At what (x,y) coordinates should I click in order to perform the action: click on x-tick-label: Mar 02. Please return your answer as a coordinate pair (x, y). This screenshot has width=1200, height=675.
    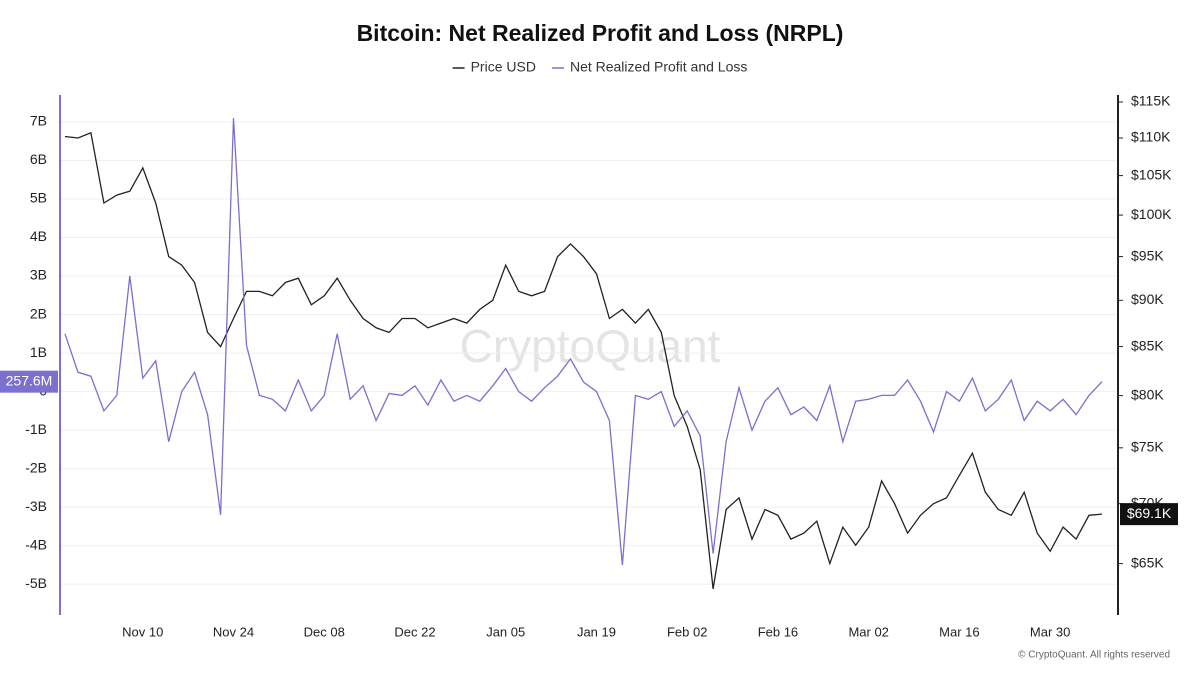
    Looking at the image, I should click on (868, 631).